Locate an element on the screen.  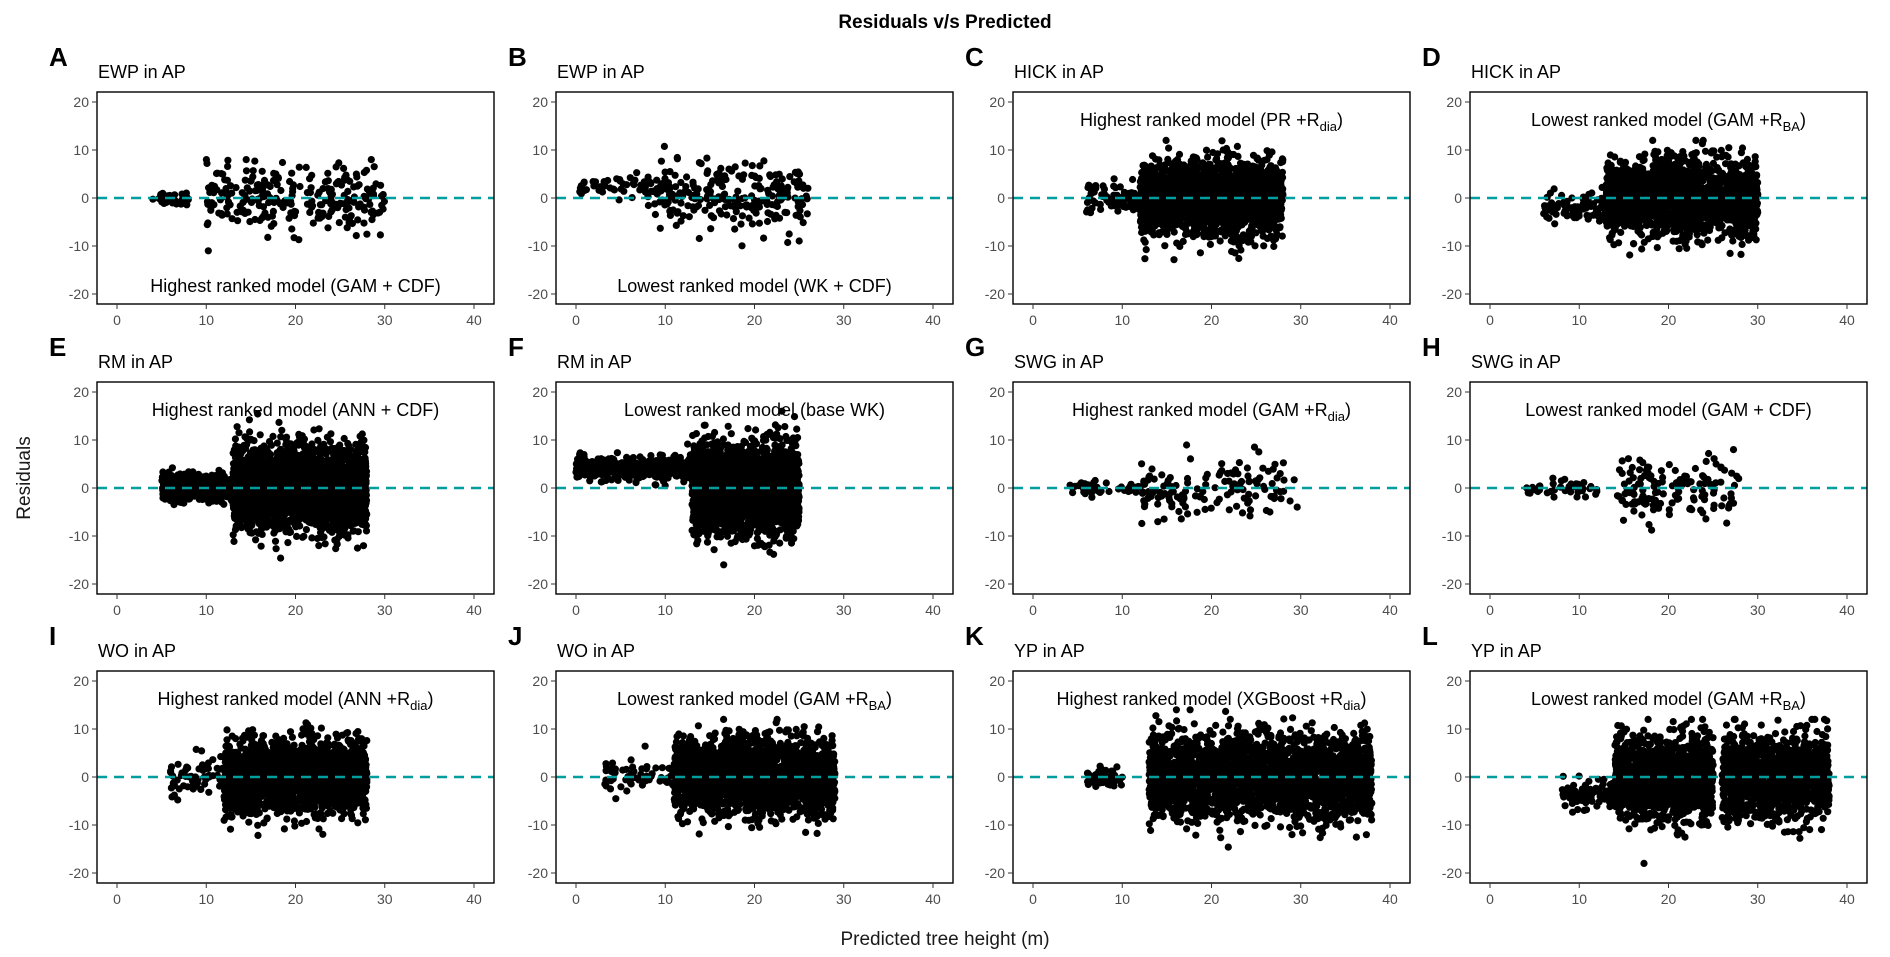
x-tick-label: 40 is located at coordinates (1390, 320).